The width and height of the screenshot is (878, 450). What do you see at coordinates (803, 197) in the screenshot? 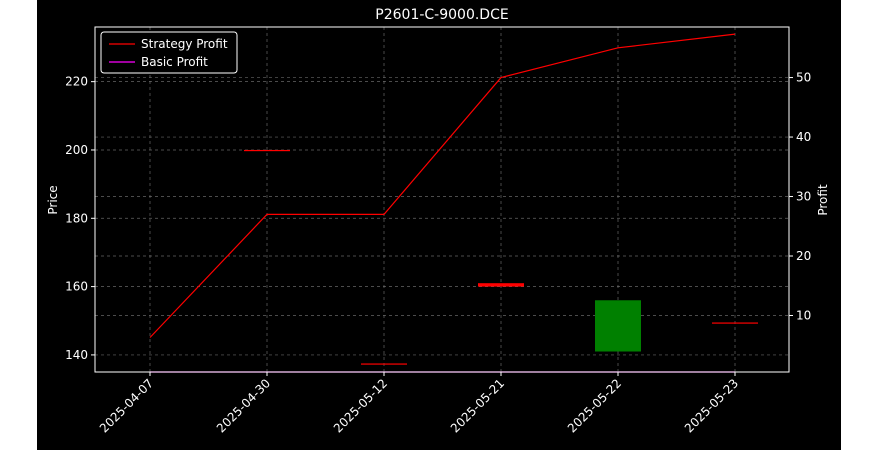
I see `y-tick-label-right: 30` at bounding box center [803, 197].